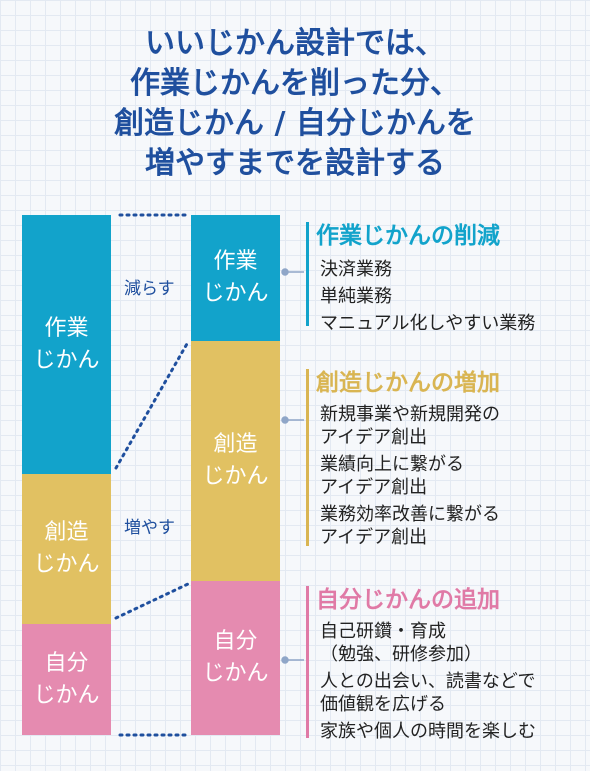  Describe the element at coordinates (383, 631) in the screenshot. I see `list-item-line: 自己研鑽・育成` at that location.